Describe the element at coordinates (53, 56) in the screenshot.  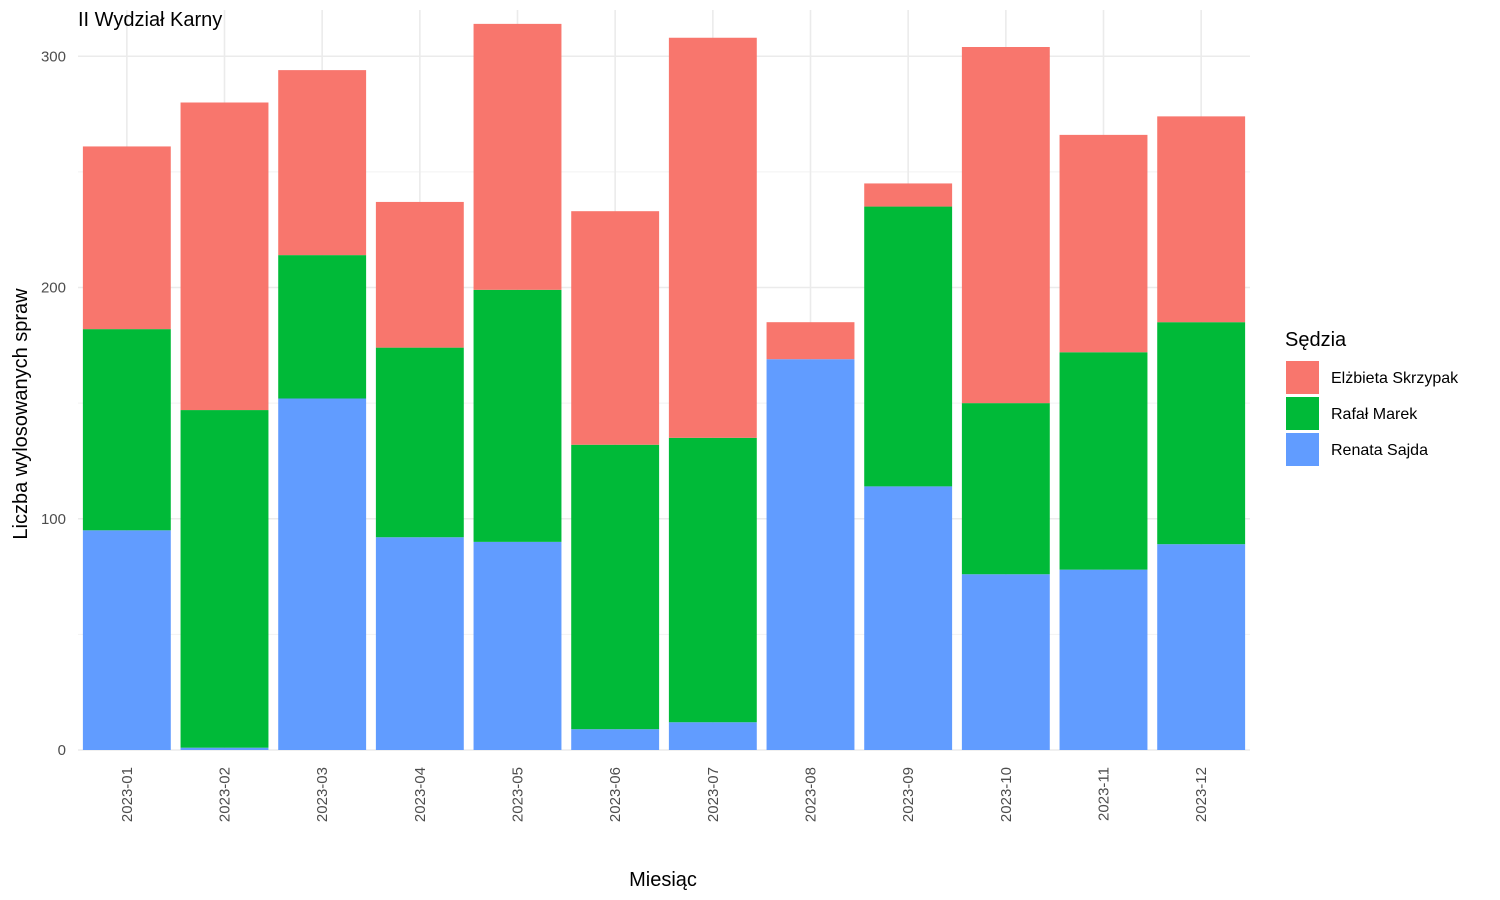
I see `y-tick-label: 300` at that location.